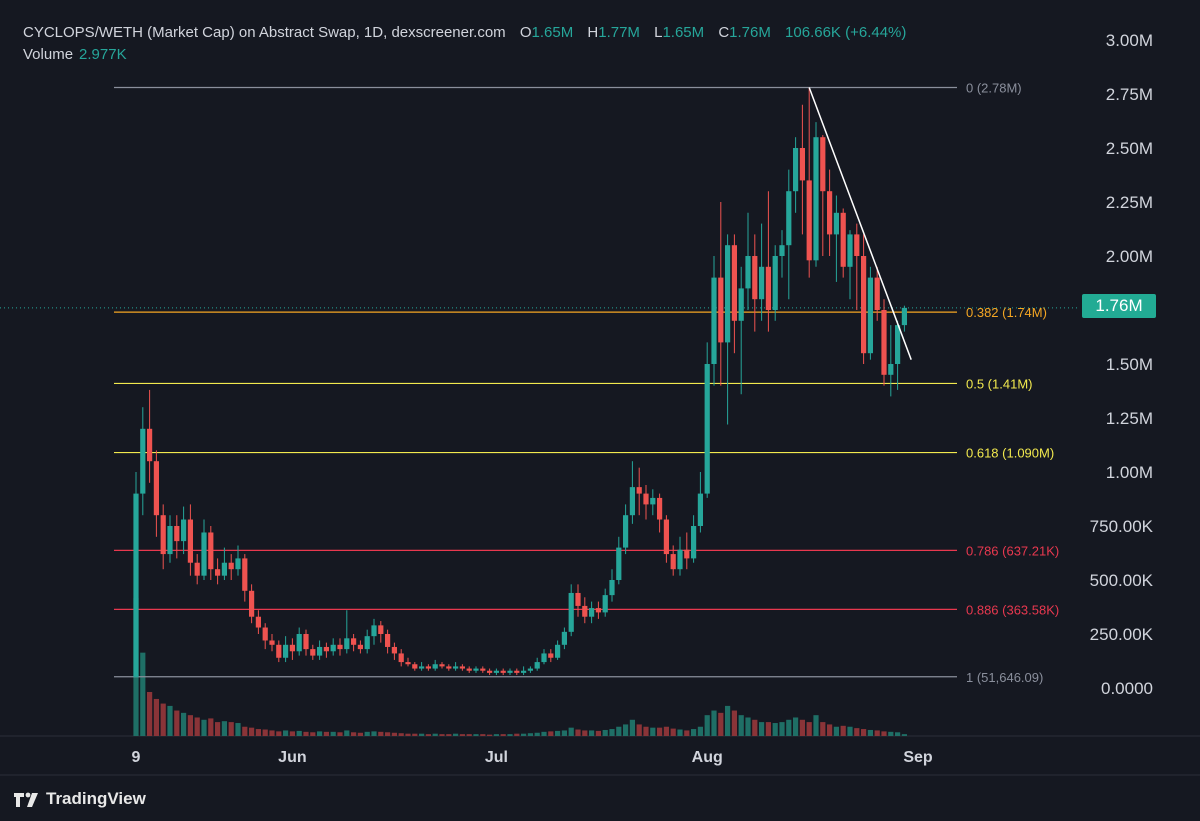 The height and width of the screenshot is (821, 1200). What do you see at coordinates (80, 799) in the screenshot?
I see `tradingview-logo: TradingView` at bounding box center [80, 799].